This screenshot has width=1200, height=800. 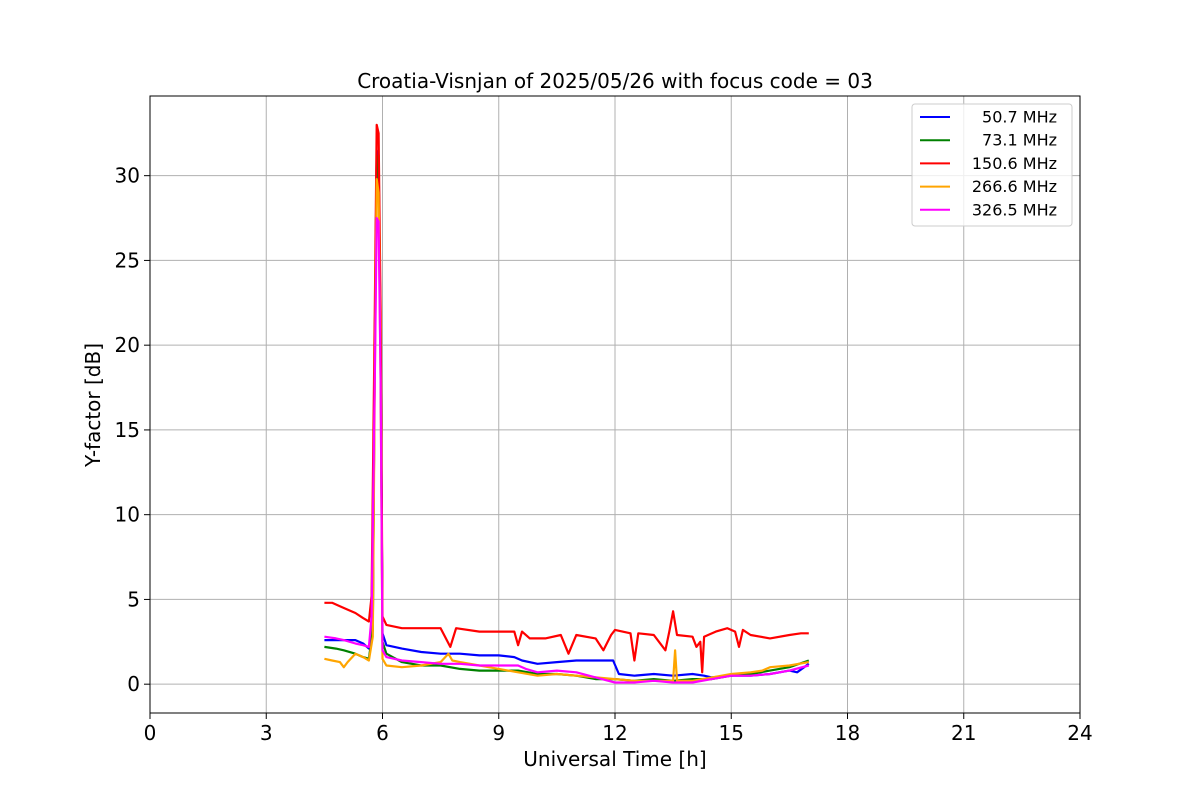 I want to click on legend-label: 266.6 MHz, so click(x=1014, y=186).